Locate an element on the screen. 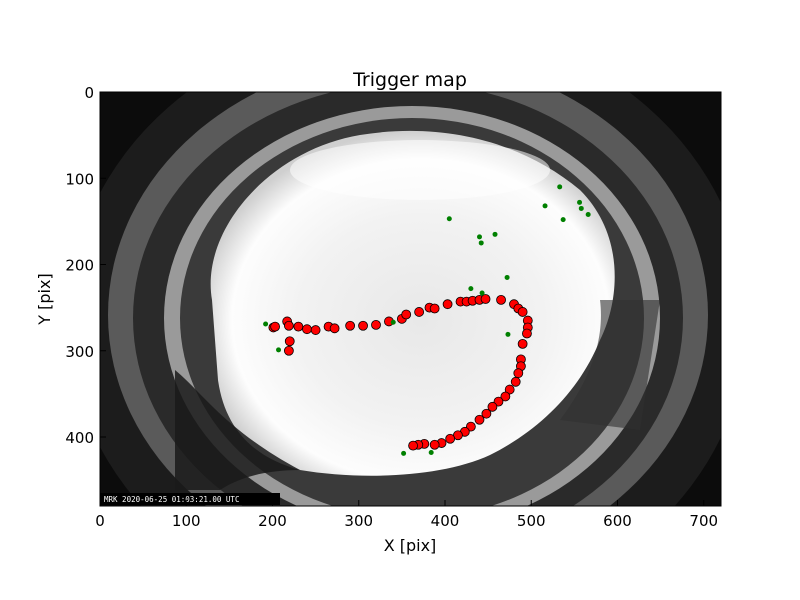 This screenshot has height=600, width=800. x-tick-label: 200 is located at coordinates (272, 521).